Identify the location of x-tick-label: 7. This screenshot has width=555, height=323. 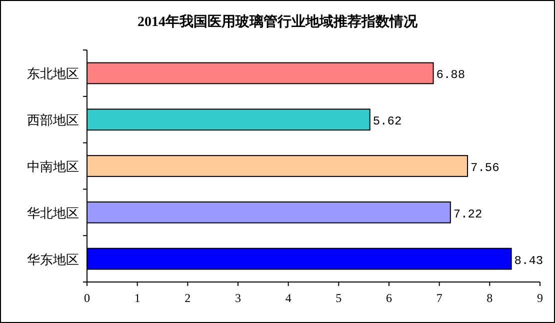
(439, 298).